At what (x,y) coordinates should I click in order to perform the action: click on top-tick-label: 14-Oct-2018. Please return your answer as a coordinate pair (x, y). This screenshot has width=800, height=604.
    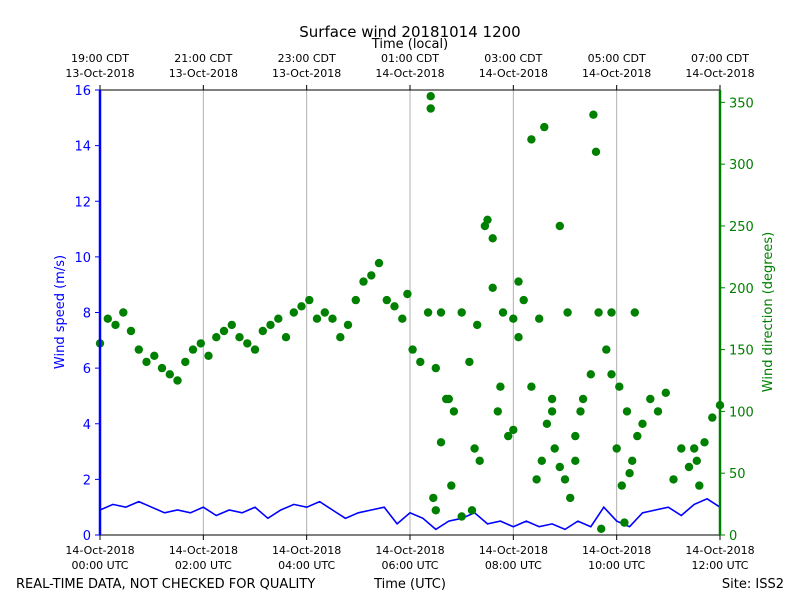
    Looking at the image, I should click on (719, 73).